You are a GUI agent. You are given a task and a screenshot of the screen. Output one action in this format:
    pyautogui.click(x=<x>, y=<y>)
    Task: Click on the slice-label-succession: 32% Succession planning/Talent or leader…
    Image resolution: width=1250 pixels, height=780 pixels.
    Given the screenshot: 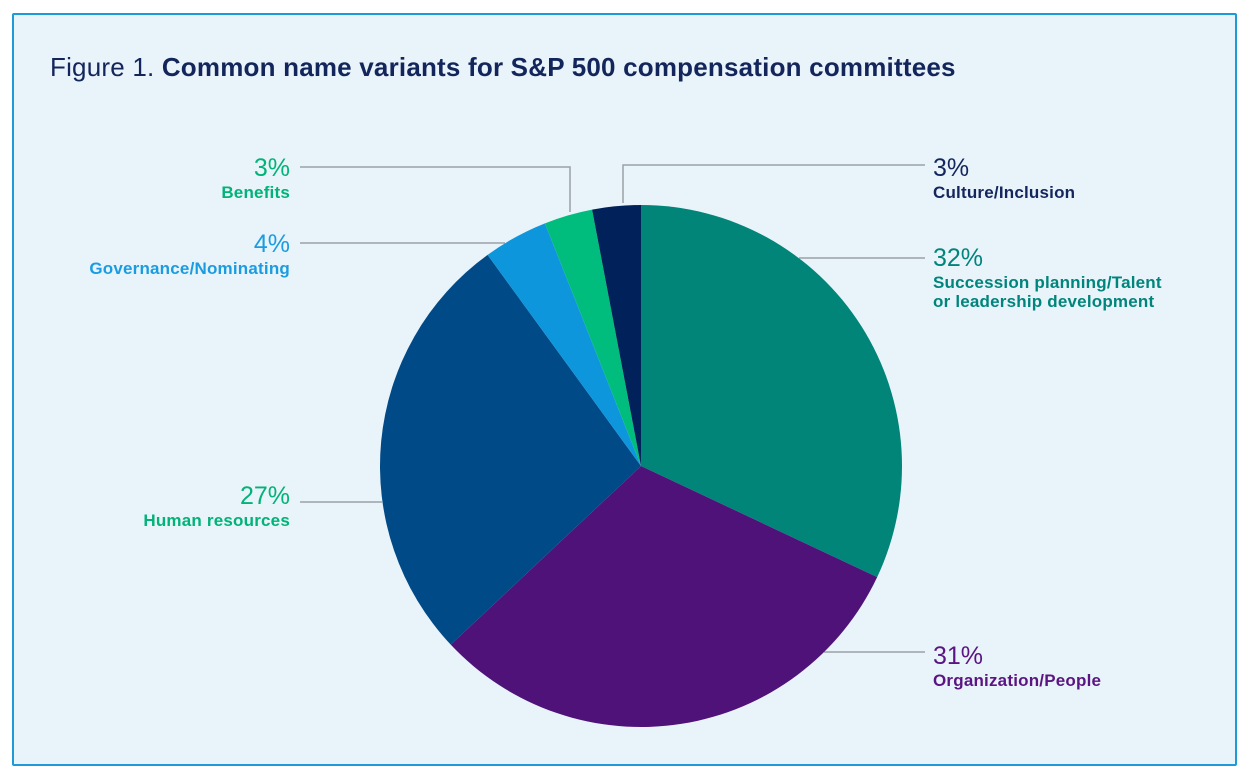 What is the action you would take?
    pyautogui.click(x=1047, y=278)
    